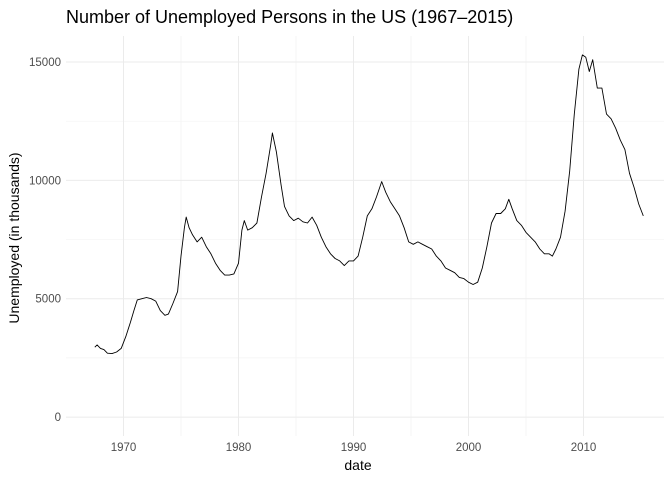 This screenshot has width=672, height=480. I want to click on y-tick-label: 5000, so click(48, 300).